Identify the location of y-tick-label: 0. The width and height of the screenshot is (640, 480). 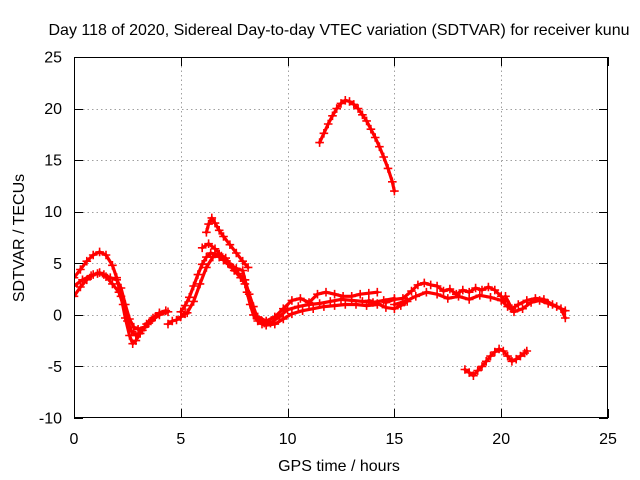
(57, 315).